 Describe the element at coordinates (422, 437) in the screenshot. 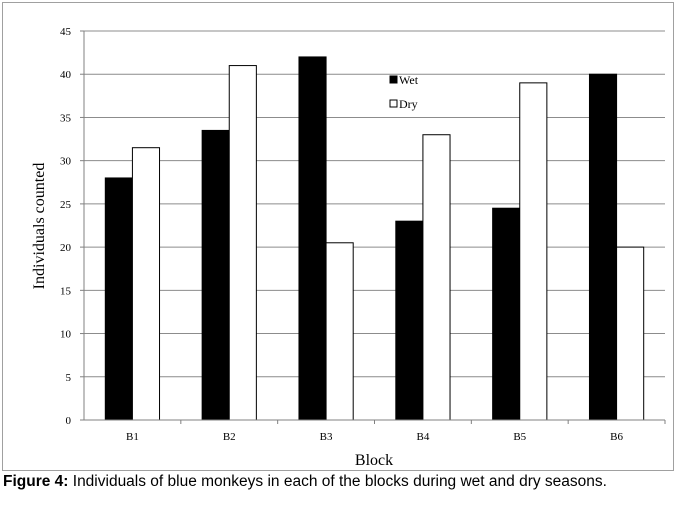

I see `x-tick-label: B4` at that location.